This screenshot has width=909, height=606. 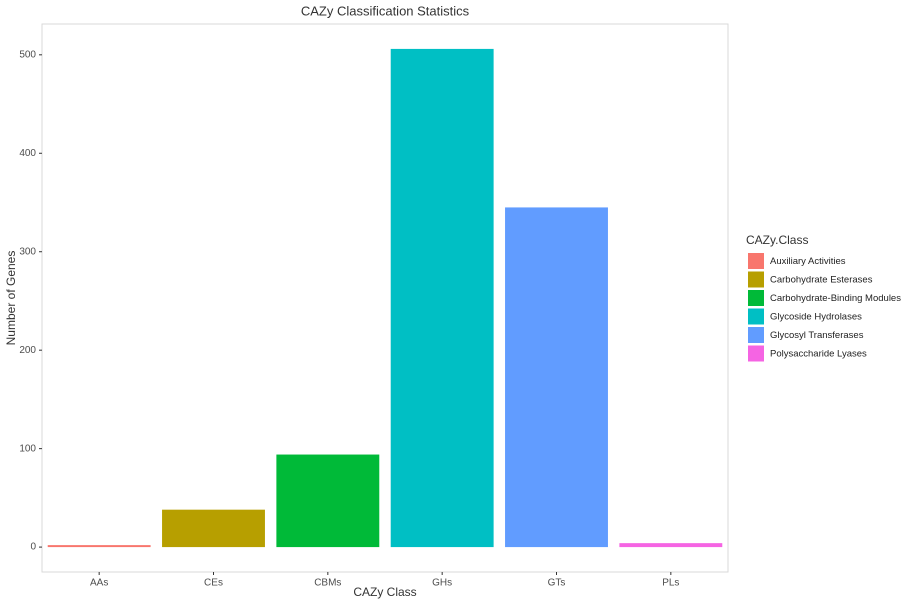 What do you see at coordinates (821, 280) in the screenshot?
I see `legend-label: Carbohydrate Esterases` at bounding box center [821, 280].